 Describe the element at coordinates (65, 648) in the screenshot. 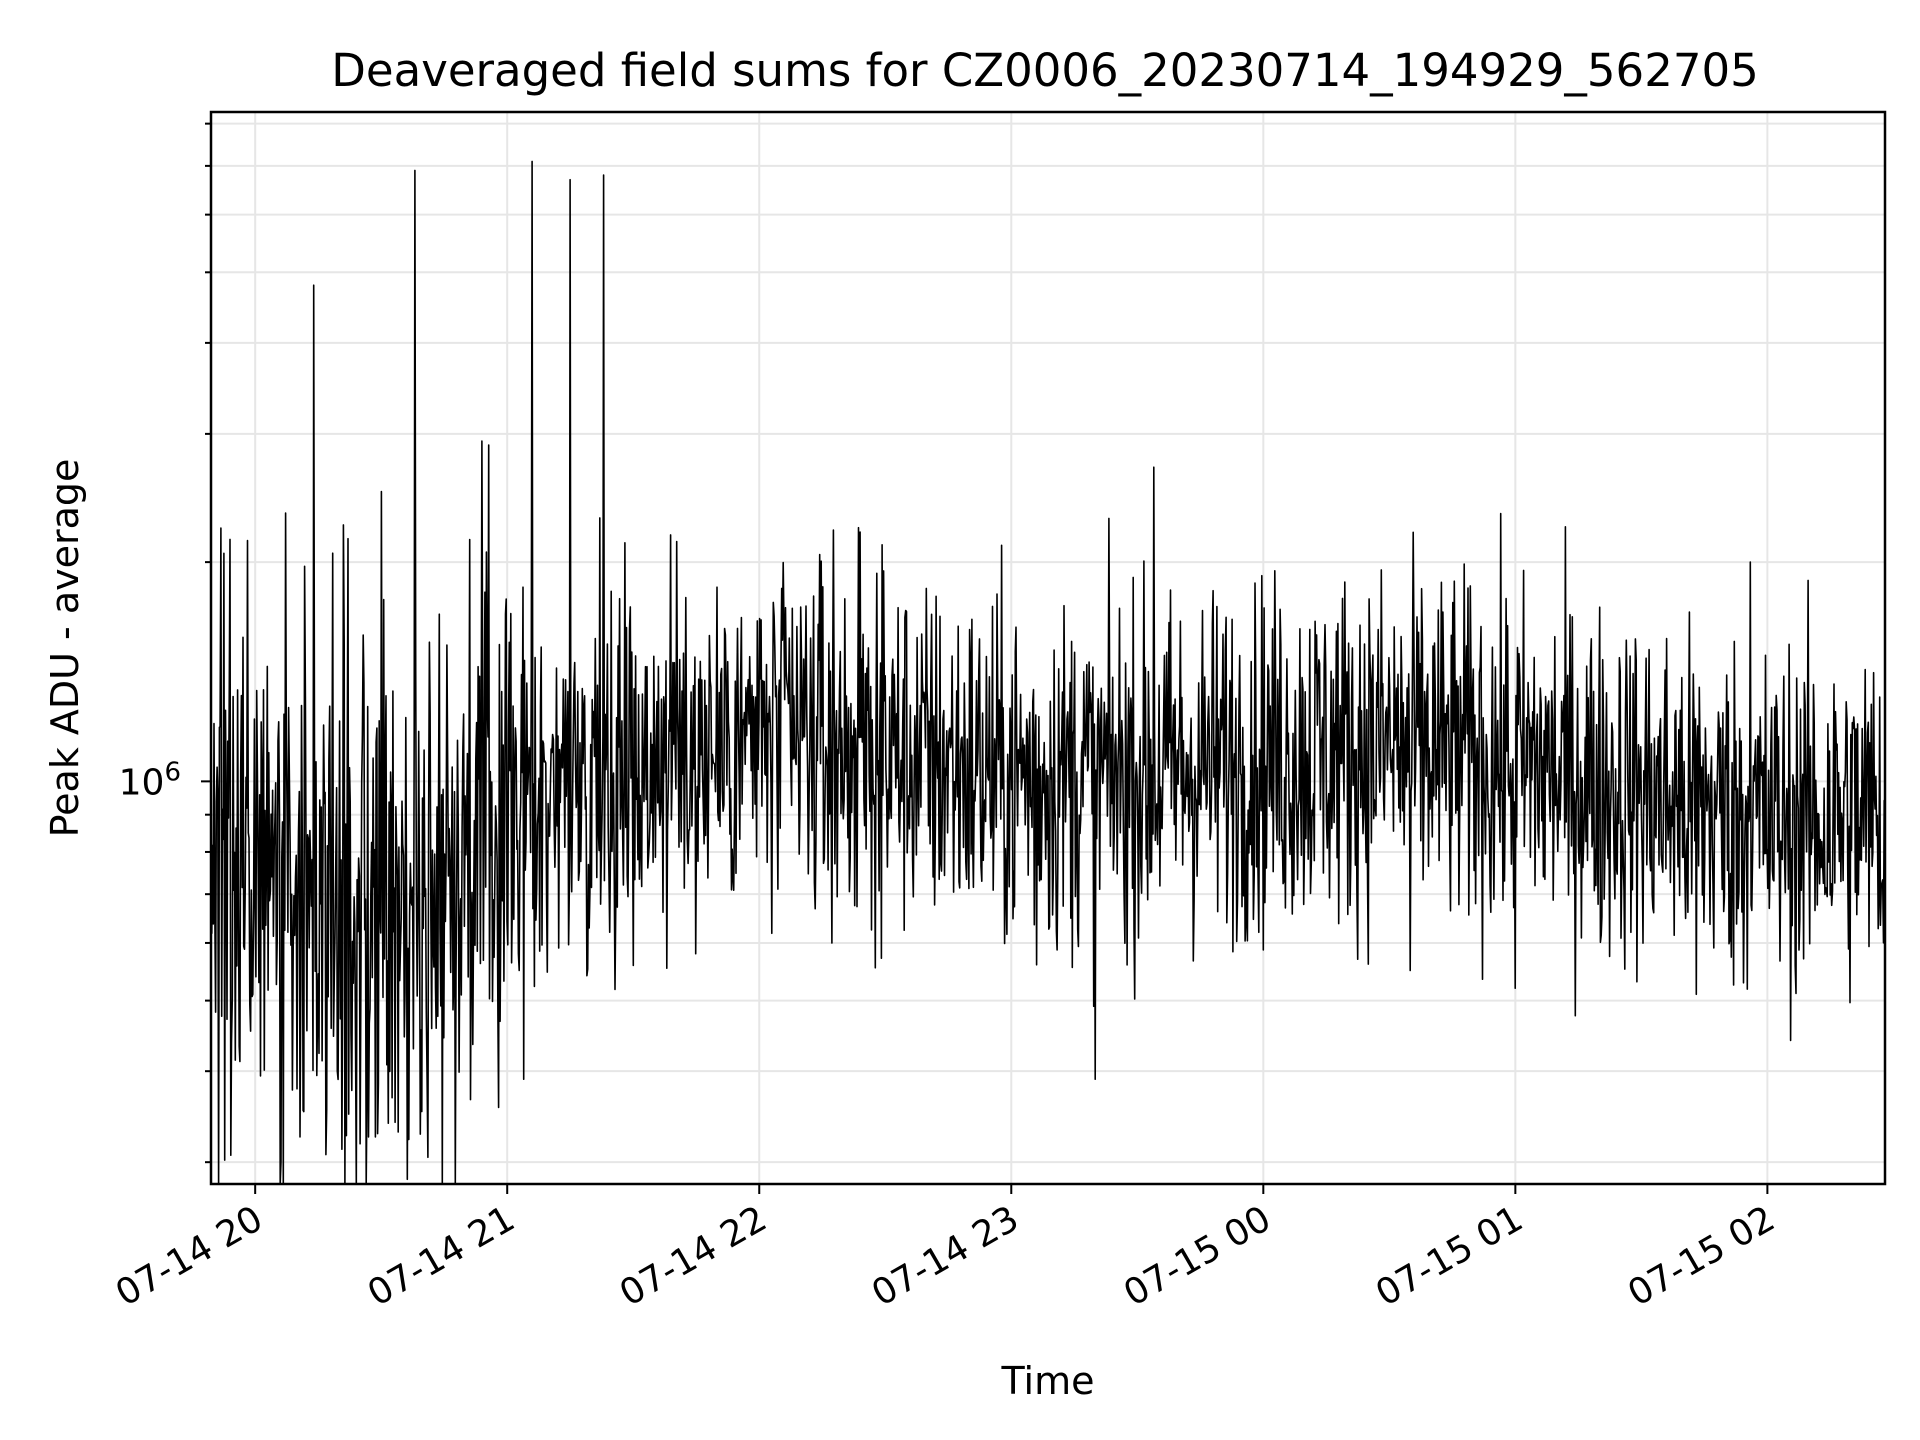

I see `y-axis-label: Peak ADU - average` at that location.